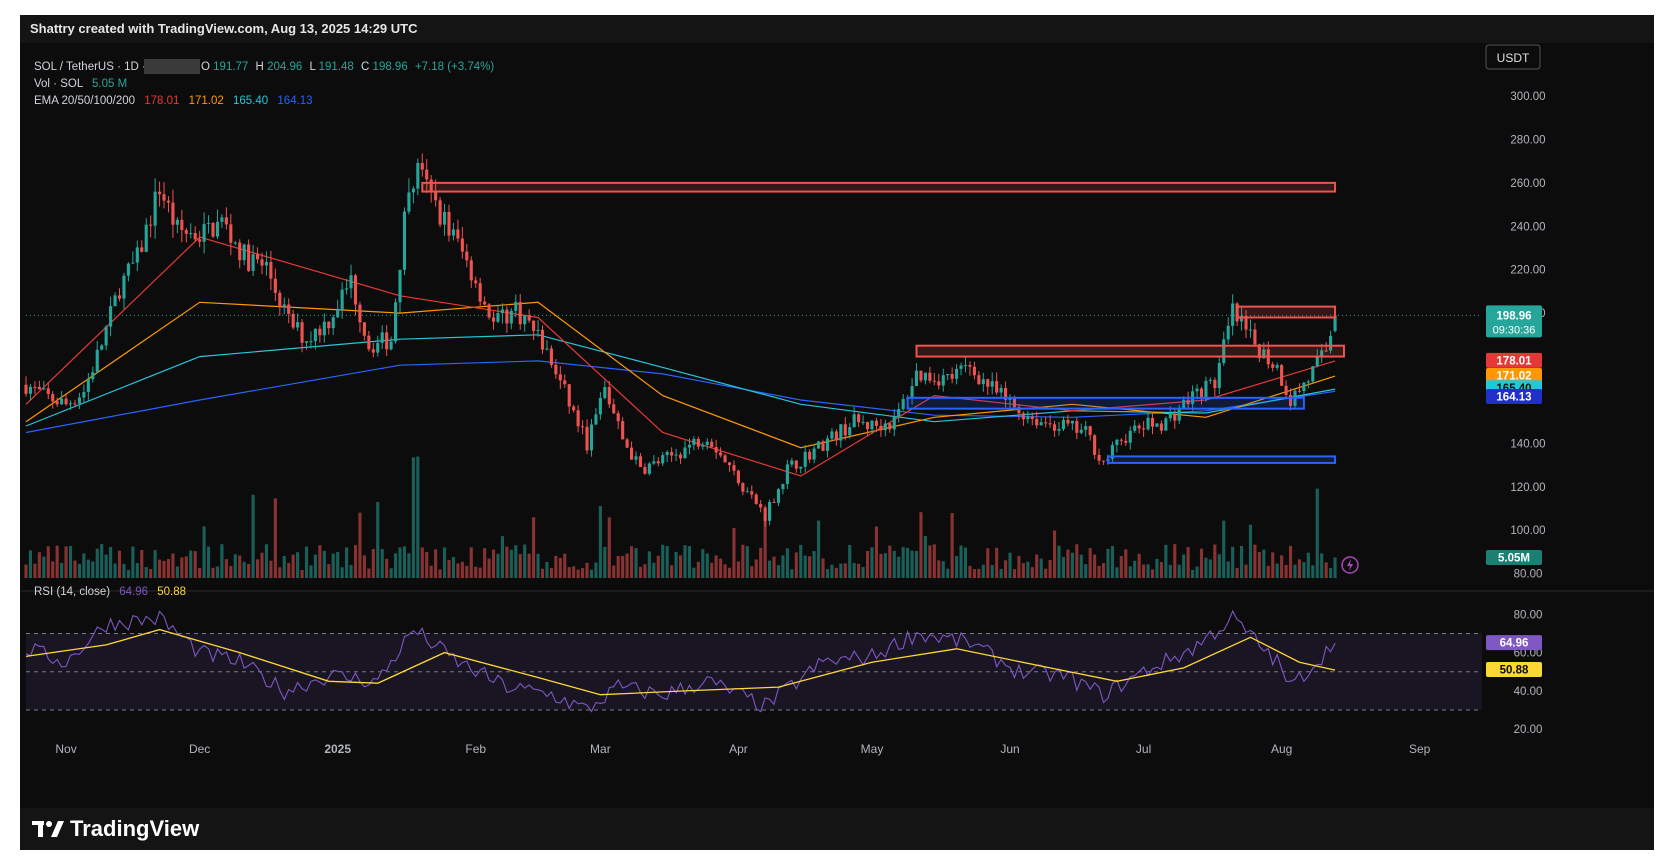 Image resolution: width=1674 pixels, height=860 pixels. What do you see at coordinates (1528, 692) in the screenshot?
I see `rsi-tick-label: 40.00` at bounding box center [1528, 692].